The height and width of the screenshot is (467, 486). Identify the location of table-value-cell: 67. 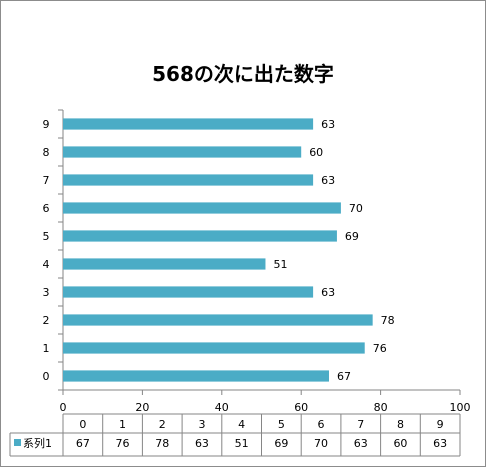
(83, 443).